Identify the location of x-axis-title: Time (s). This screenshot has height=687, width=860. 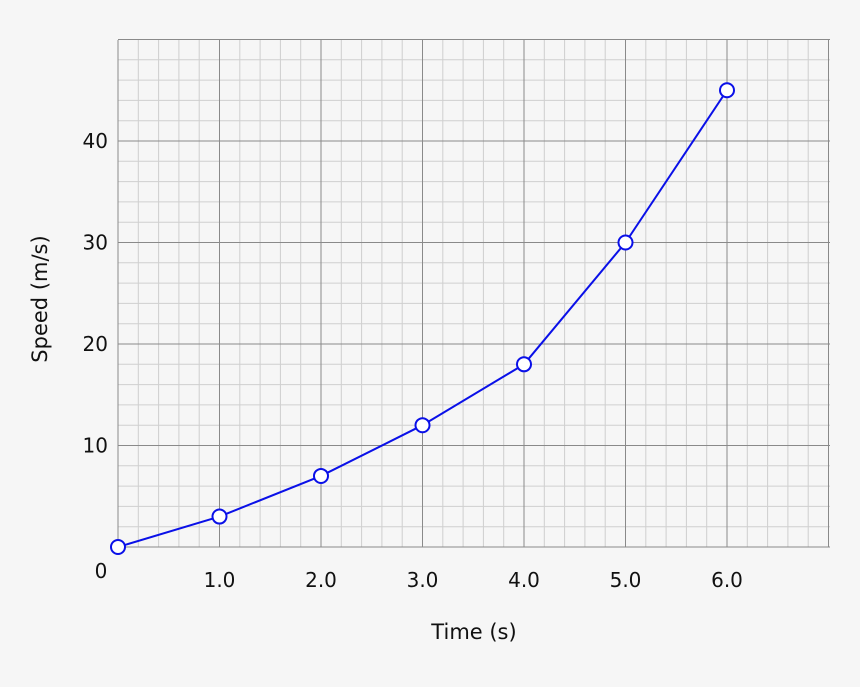
(473, 632).